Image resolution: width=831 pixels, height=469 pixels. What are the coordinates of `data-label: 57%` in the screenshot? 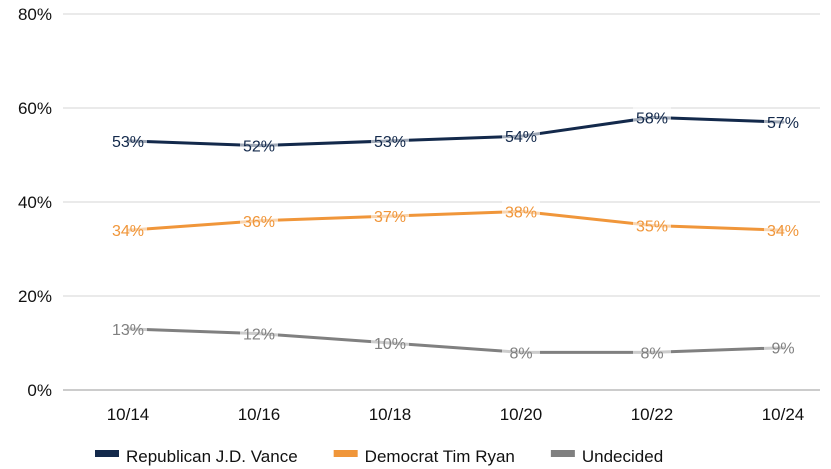 It's located at (783, 123).